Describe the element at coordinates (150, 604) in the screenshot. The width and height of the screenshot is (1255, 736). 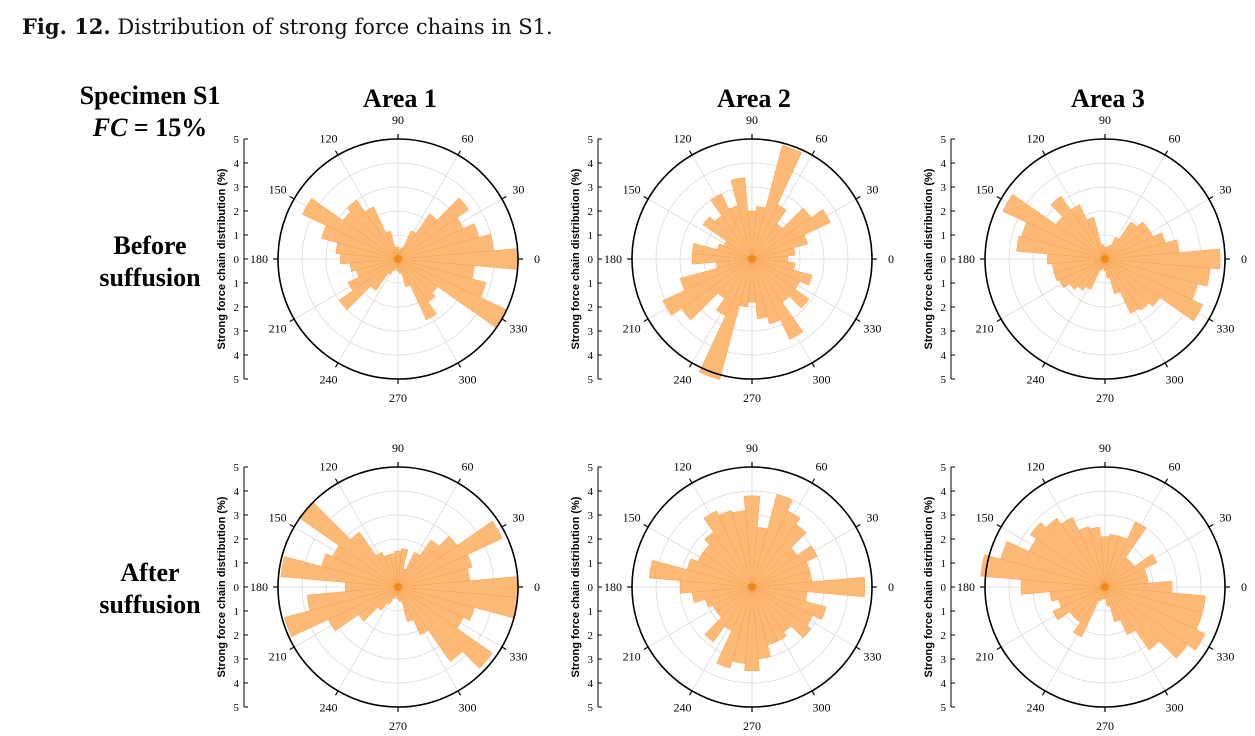
I see `row-label-after-line2: suffusion` at that location.